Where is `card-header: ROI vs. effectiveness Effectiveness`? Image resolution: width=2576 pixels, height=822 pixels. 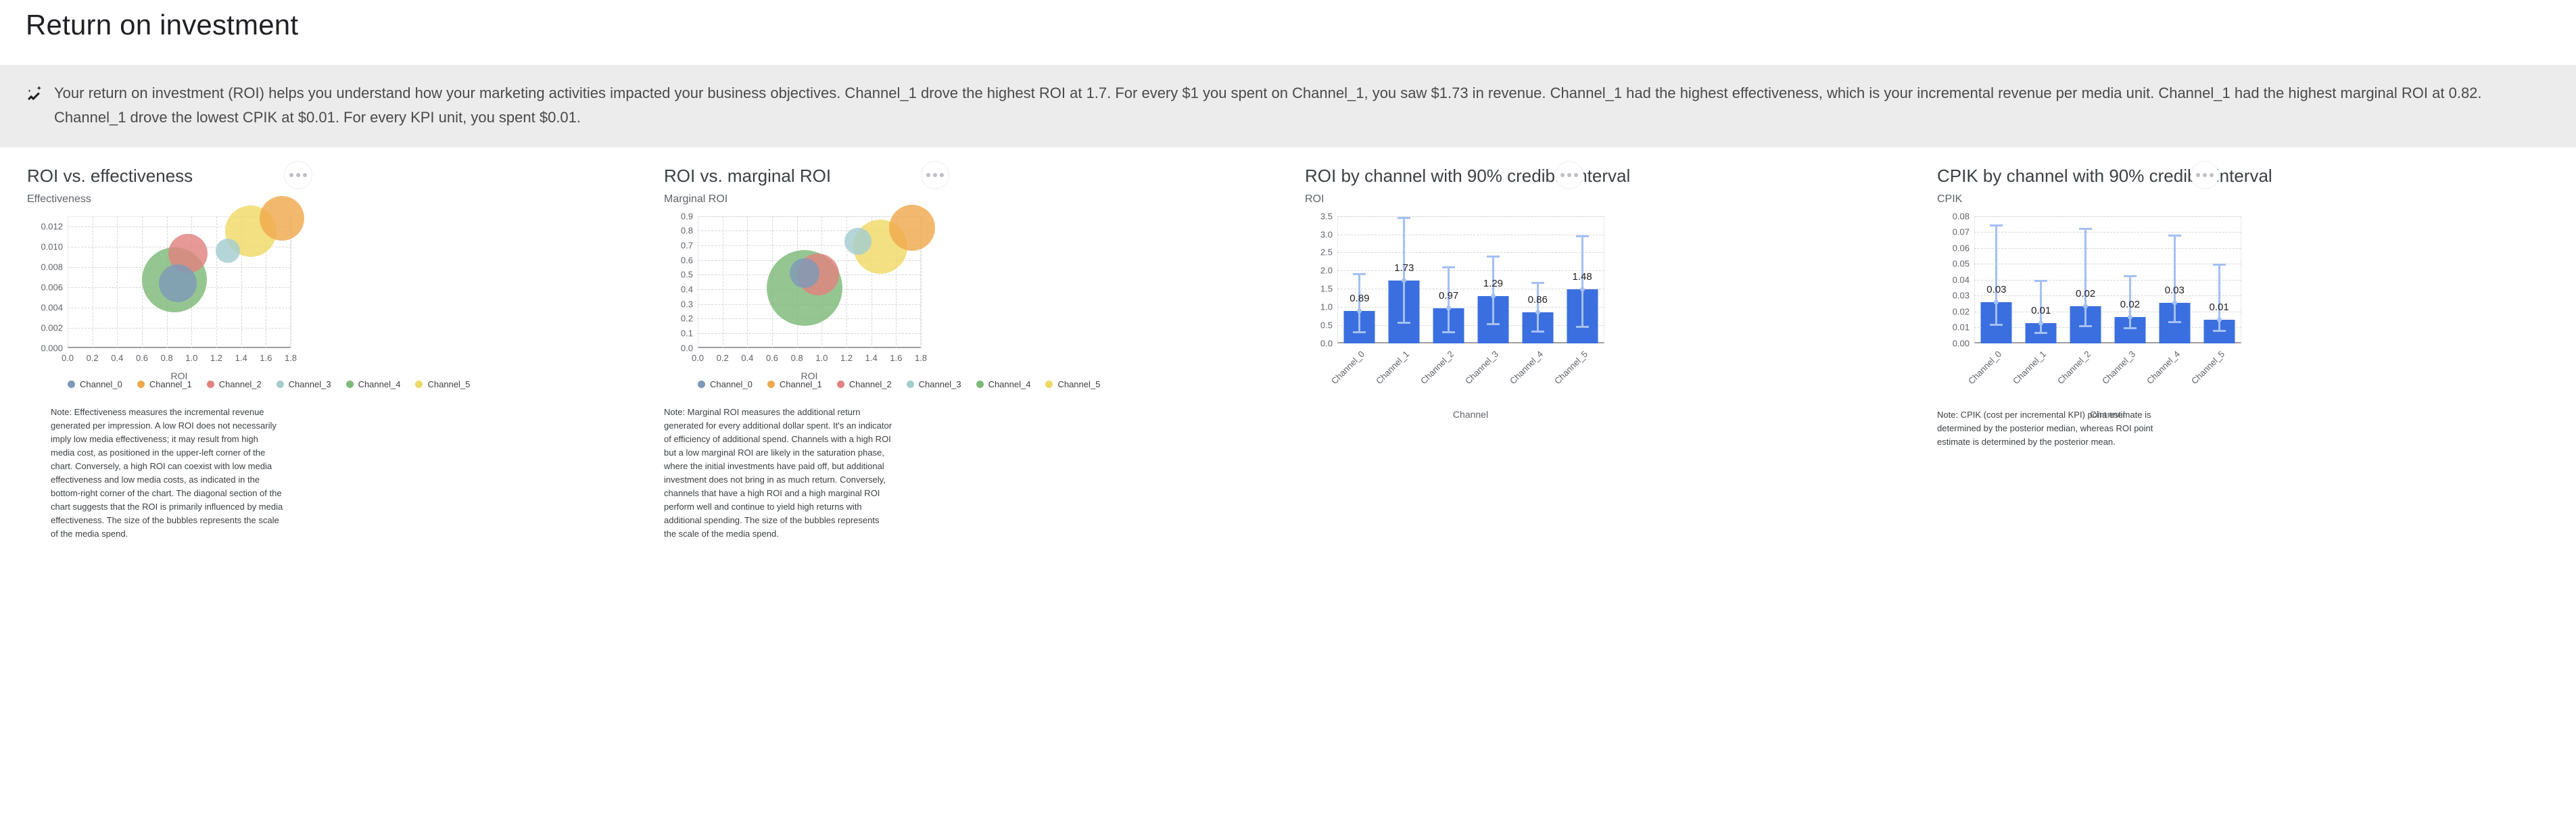
card-header: ROI vs. effectiveness Effectiveness is located at coordinates (338, 183).